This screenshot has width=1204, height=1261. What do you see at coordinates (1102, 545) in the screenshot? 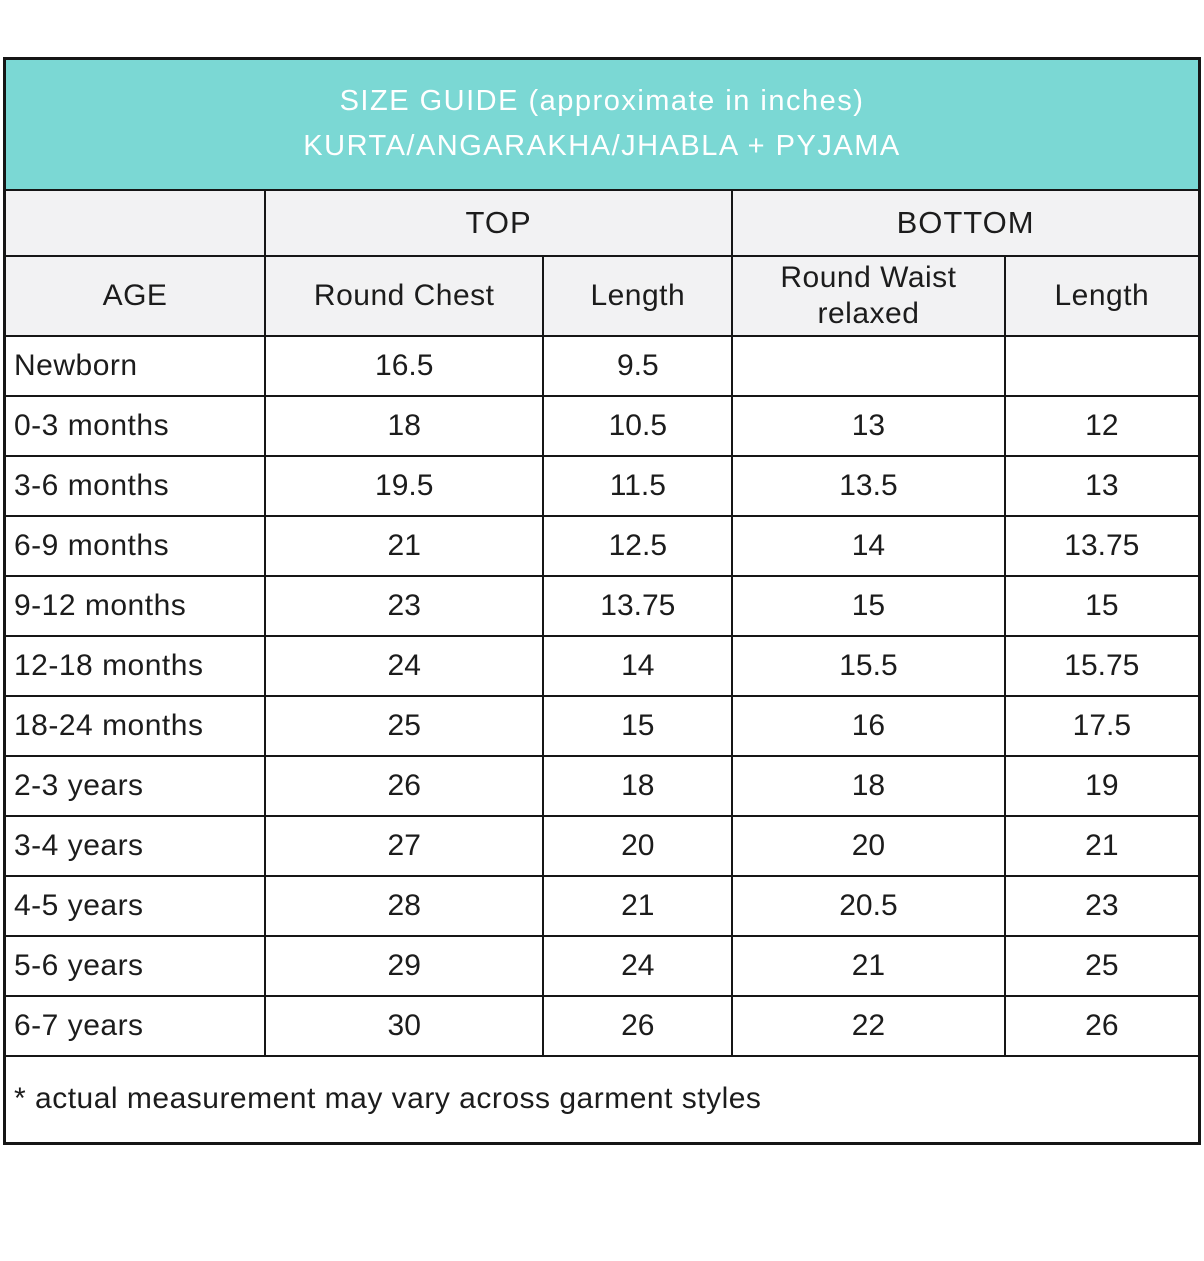
I see `bottom-length-cell: 13.75` at bounding box center [1102, 545].